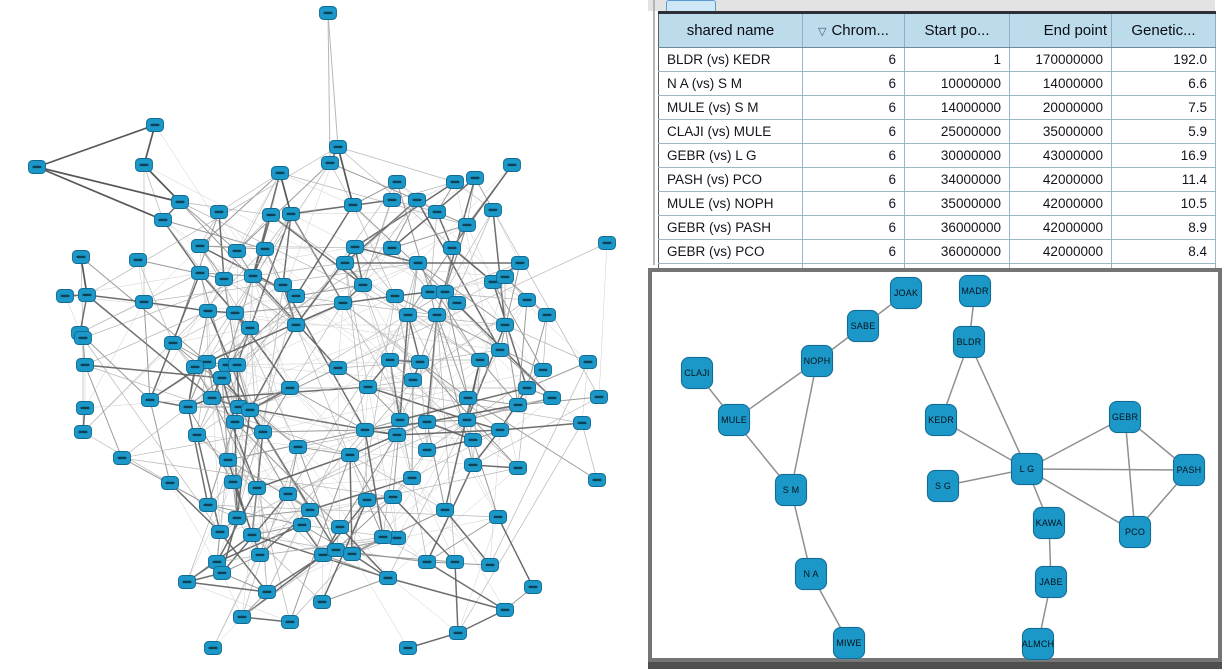 This screenshot has height=669, width=1222. Describe the element at coordinates (697, 373) in the screenshot. I see `subnetwork-node-claji: CLAJI` at that location.